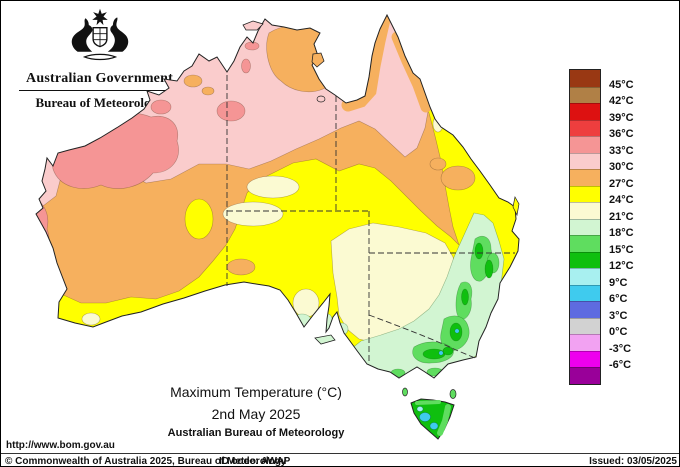  Describe the element at coordinates (318, 60) in the screenshot. I see `groote-island` at that location.